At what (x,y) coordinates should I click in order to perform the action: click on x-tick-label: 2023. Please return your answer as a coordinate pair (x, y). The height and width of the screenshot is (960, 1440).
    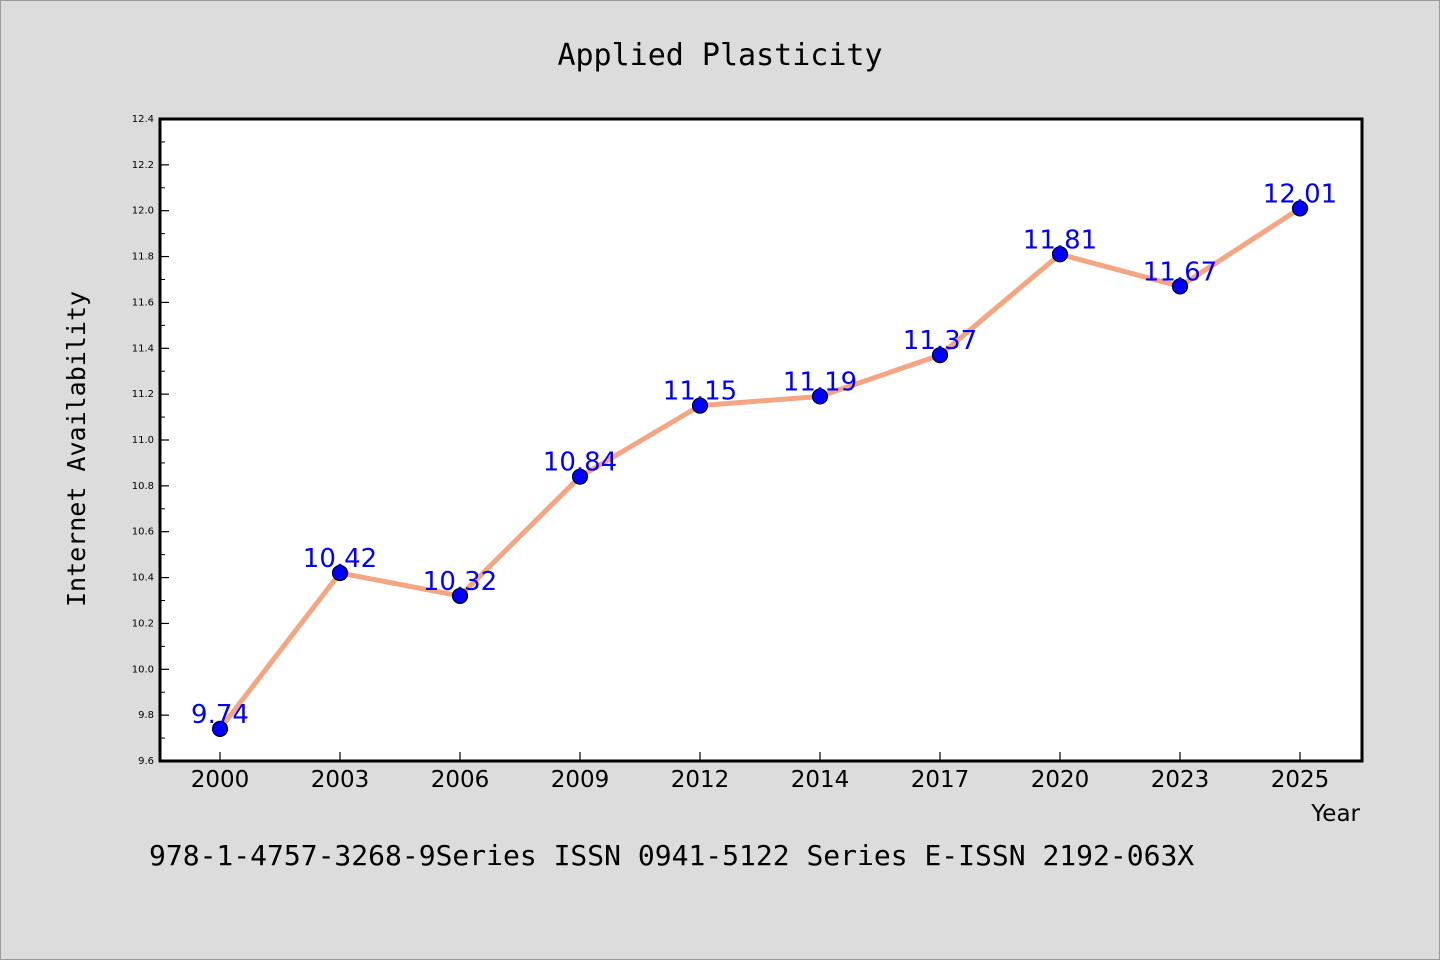
    Looking at the image, I should click on (1180, 780).